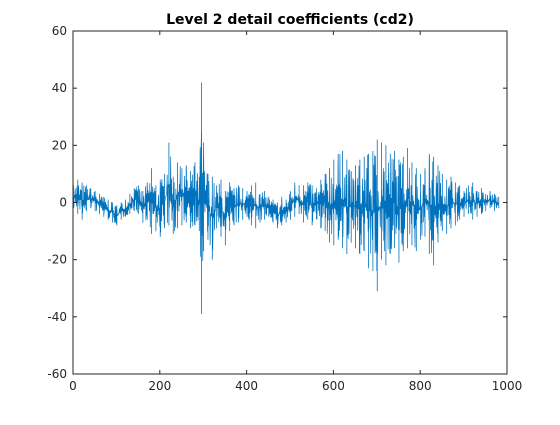  I want to click on x-tick-label: 400, so click(246, 386).